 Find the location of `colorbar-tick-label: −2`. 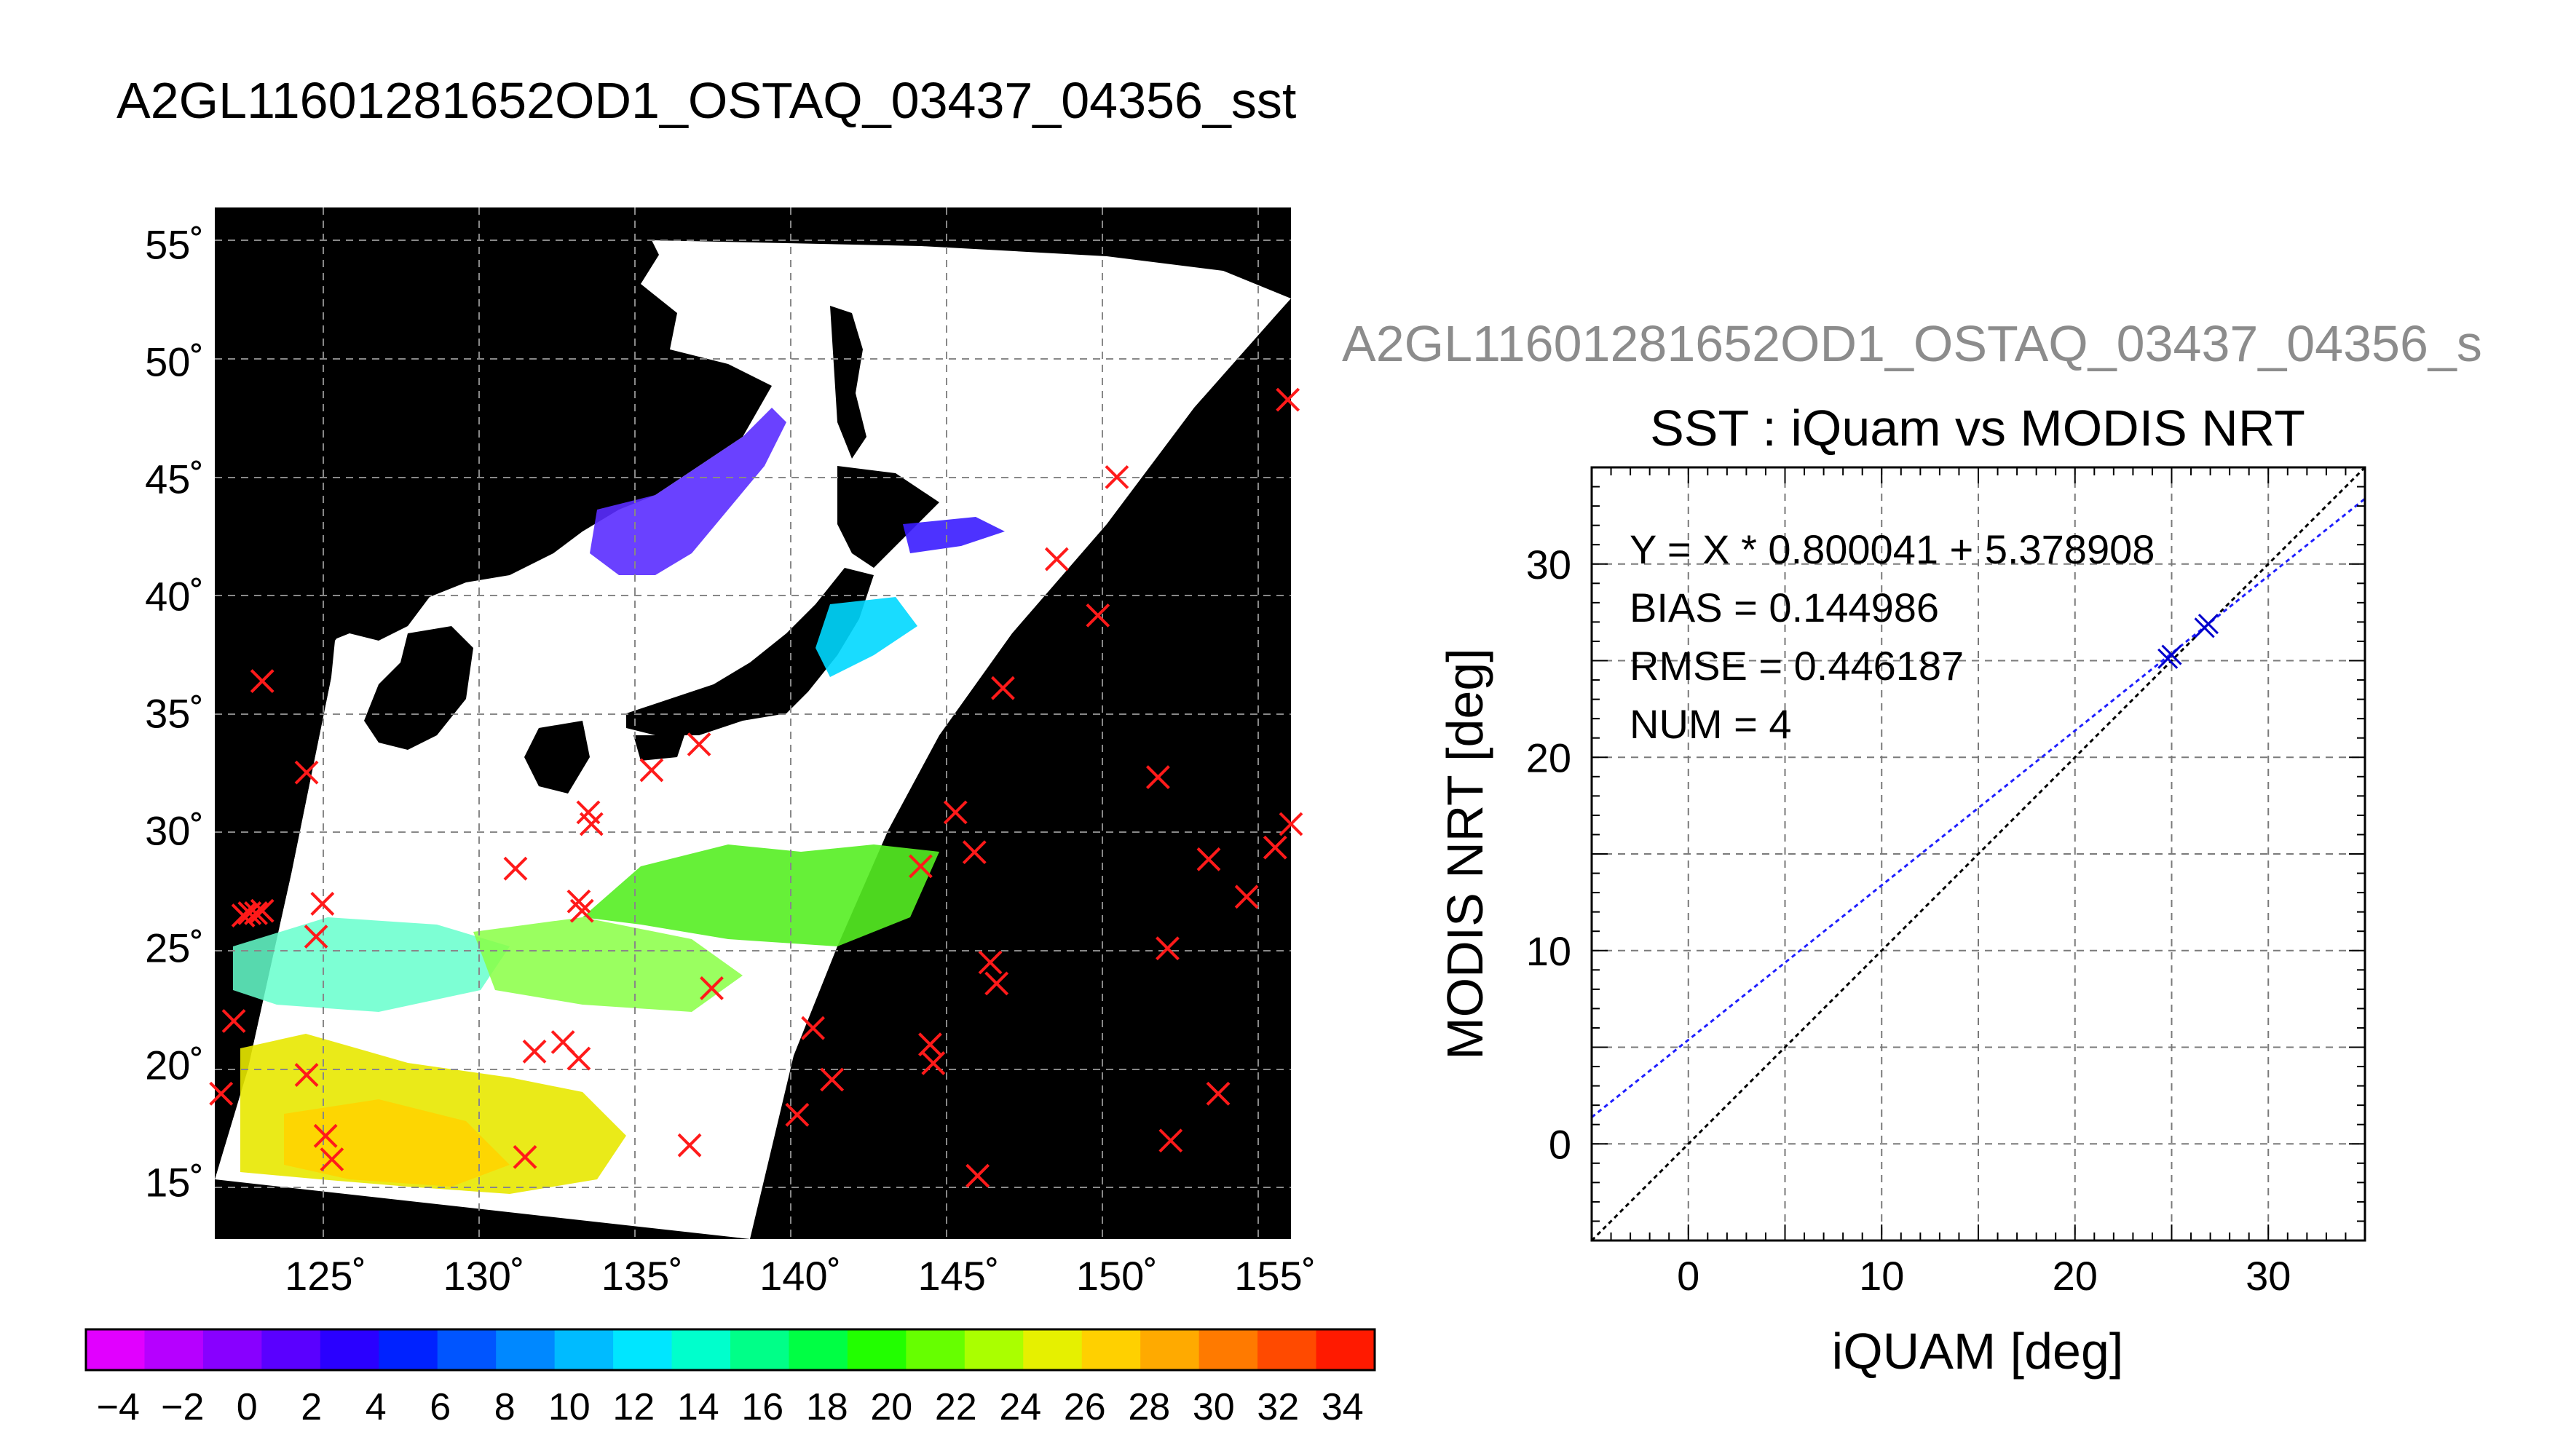

colorbar-tick-label: −2 is located at coordinates (182, 1407).